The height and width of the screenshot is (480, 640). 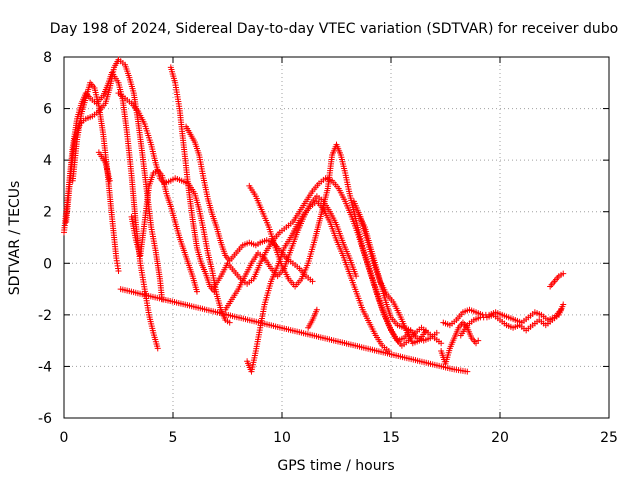 I want to click on x-axis-label: GPS time / hours, so click(x=335, y=466).